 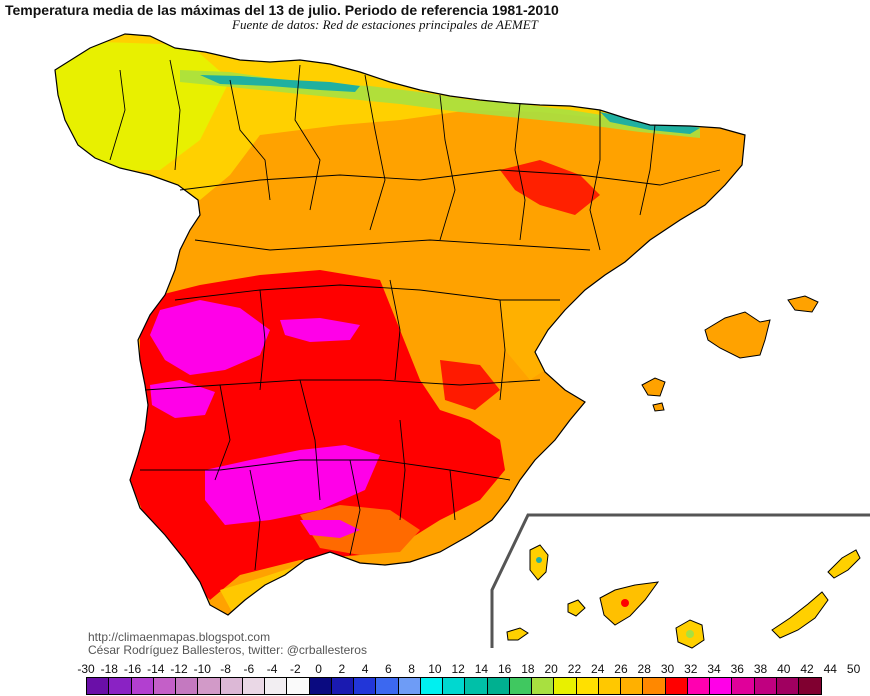 I want to click on legend-tick-label: 22, so click(x=574, y=669).